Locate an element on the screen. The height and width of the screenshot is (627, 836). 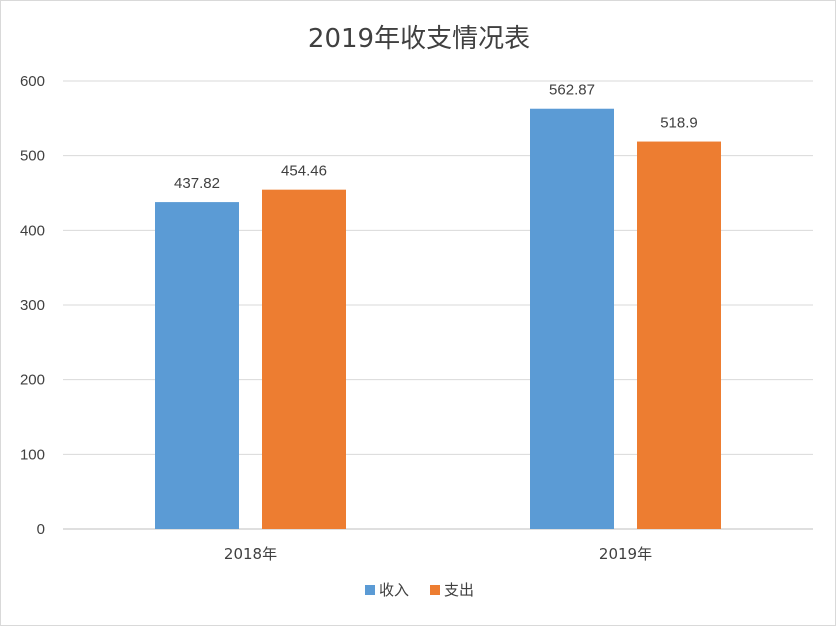
data-label: 454.46 is located at coordinates (304, 171).